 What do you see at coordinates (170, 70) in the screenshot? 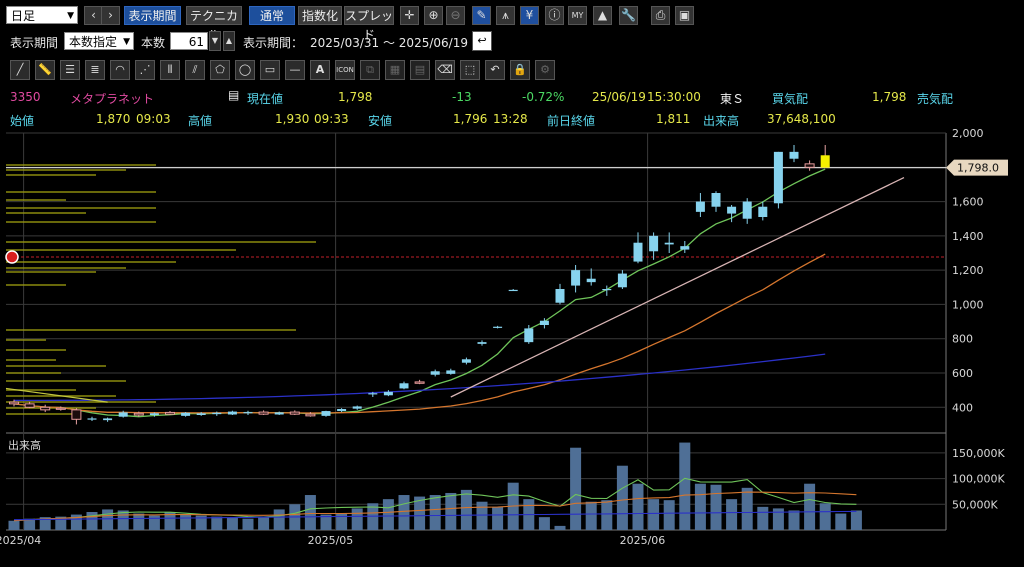
I see `vertical-lines-icon: ⦀` at bounding box center [170, 70].